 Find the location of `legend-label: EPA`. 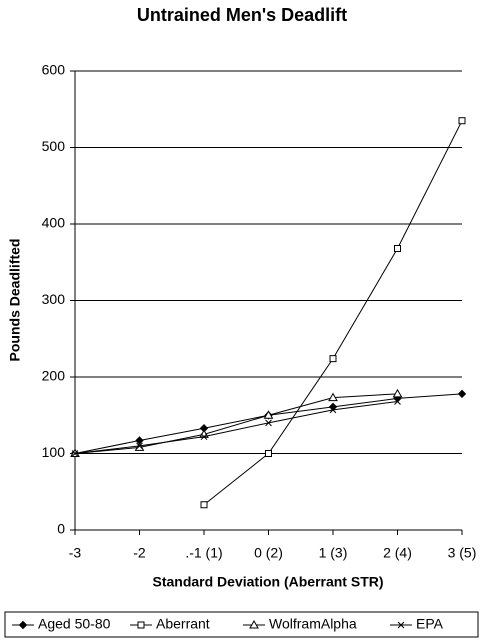

legend-label: EPA is located at coordinates (430, 624).